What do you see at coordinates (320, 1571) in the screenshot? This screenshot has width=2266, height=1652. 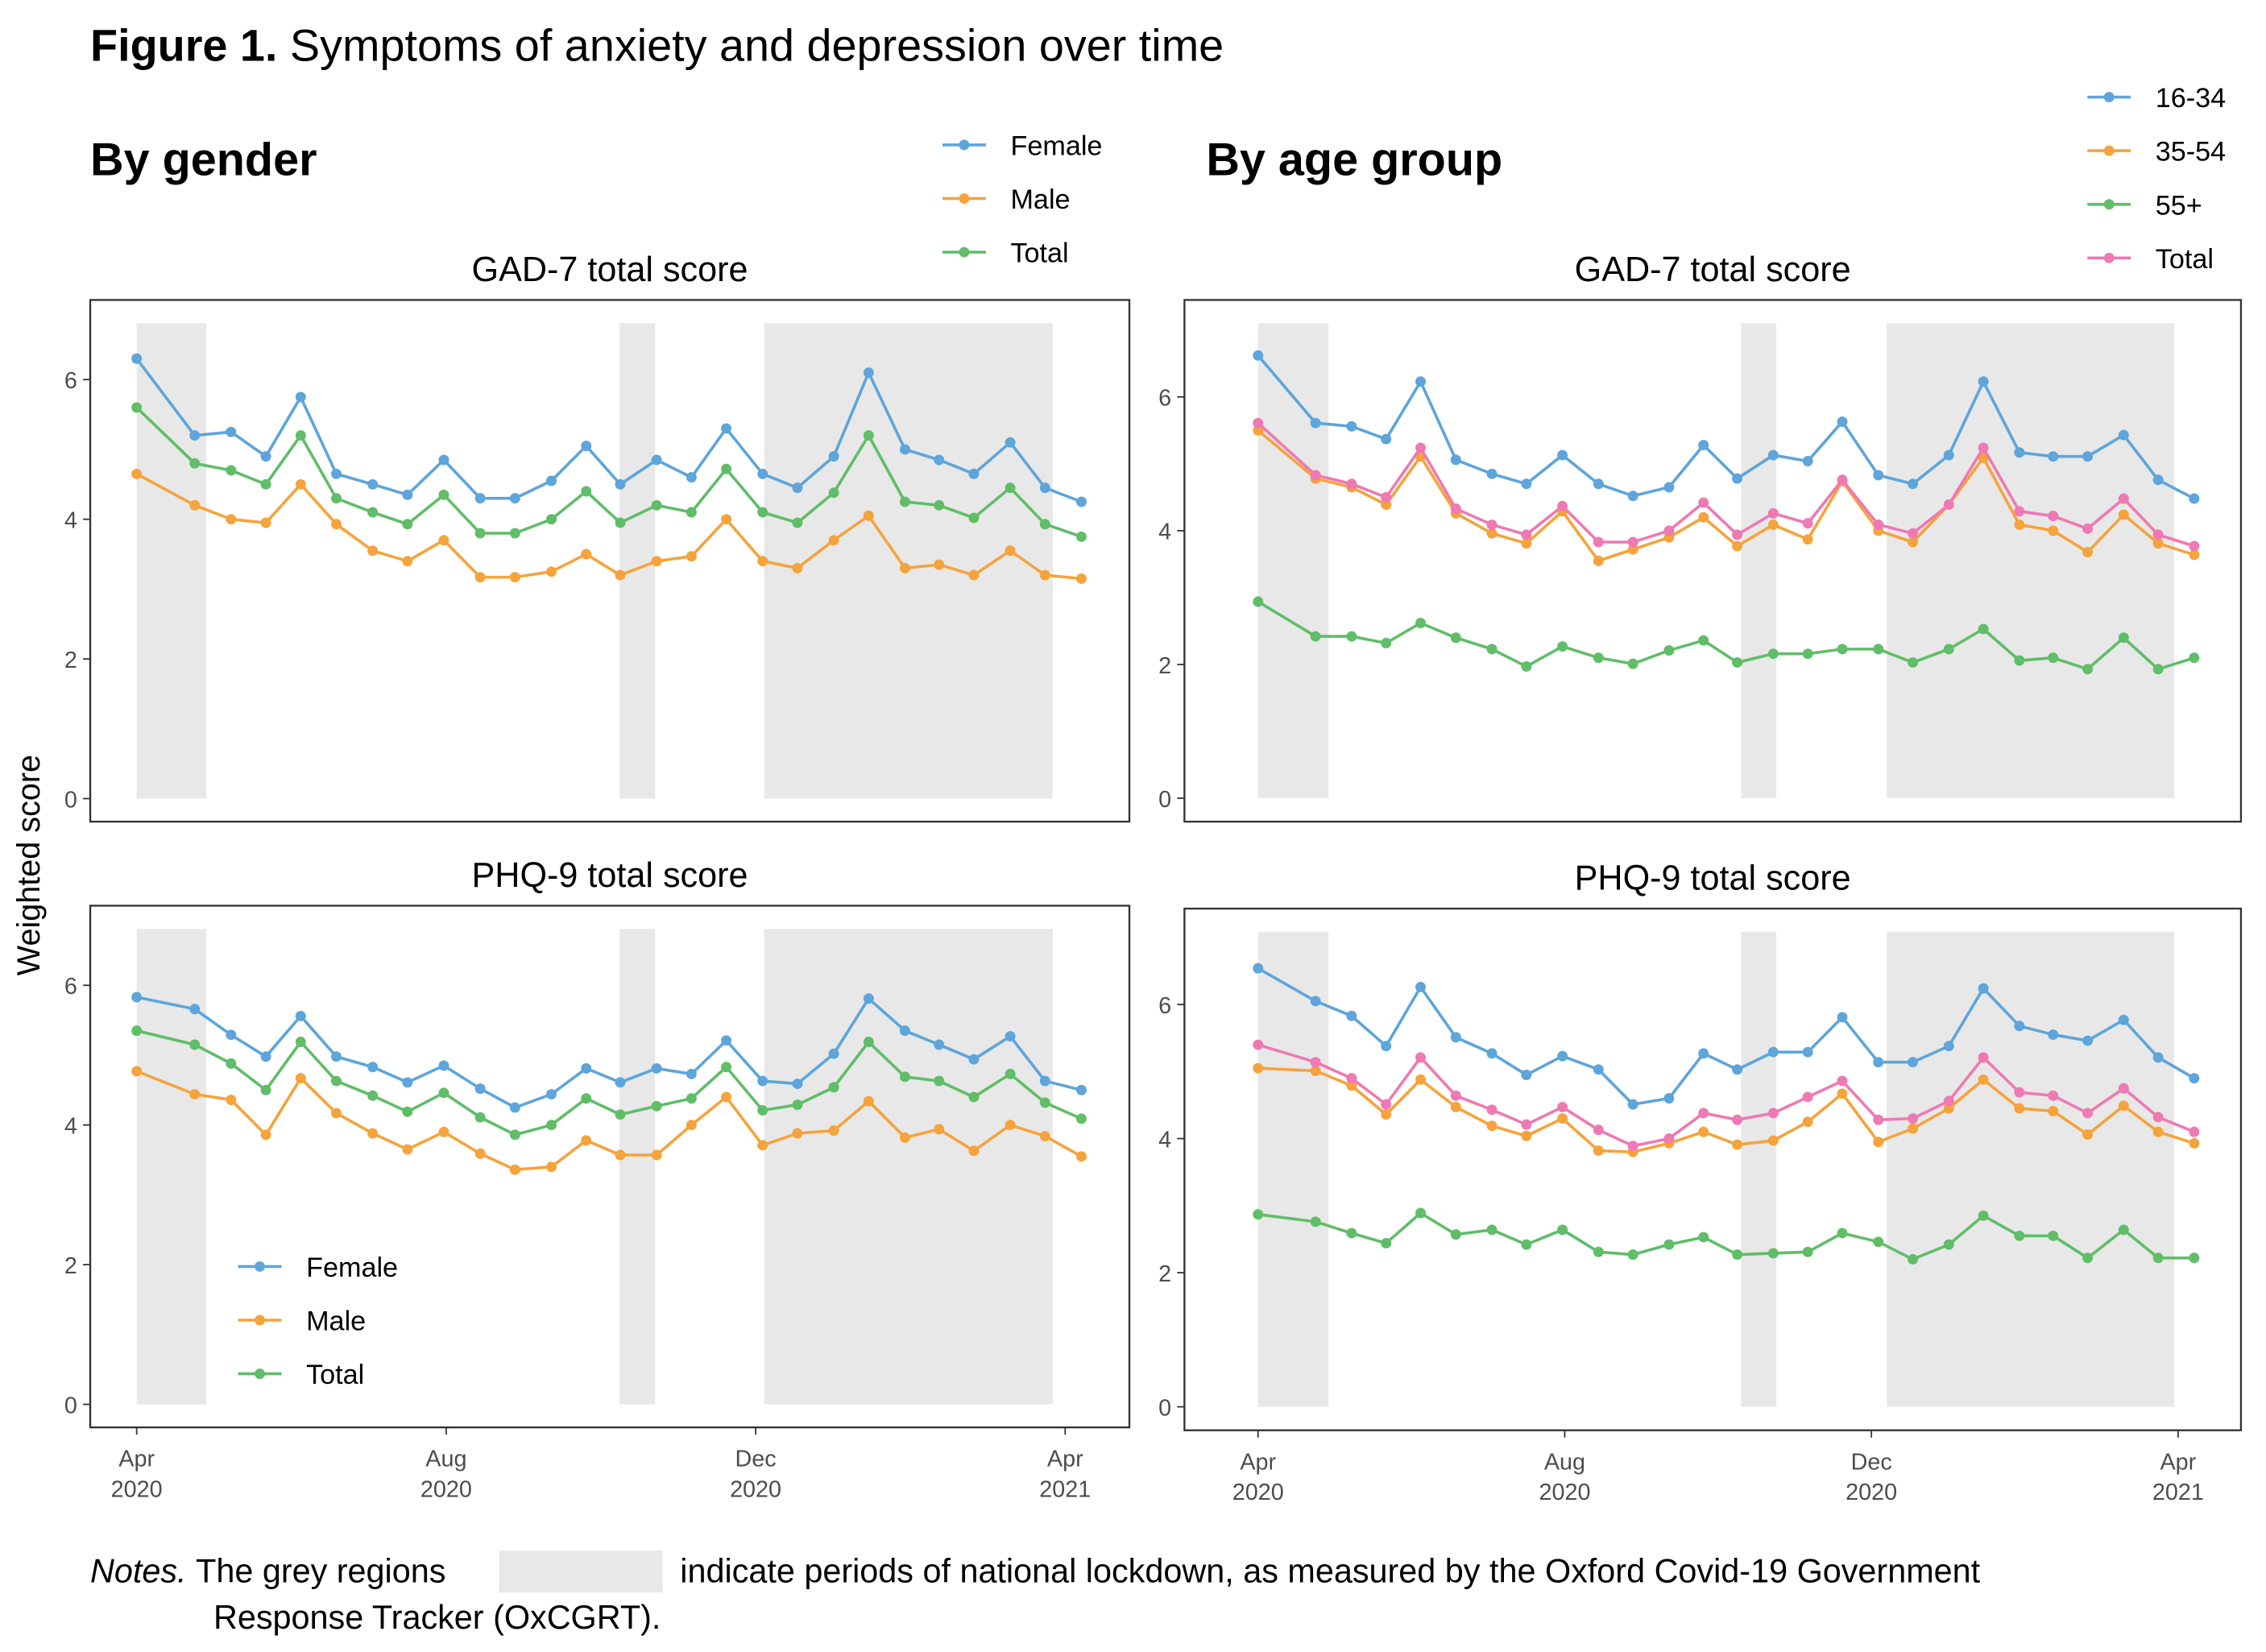 I see `notes-text: The grey regions` at bounding box center [320, 1571].